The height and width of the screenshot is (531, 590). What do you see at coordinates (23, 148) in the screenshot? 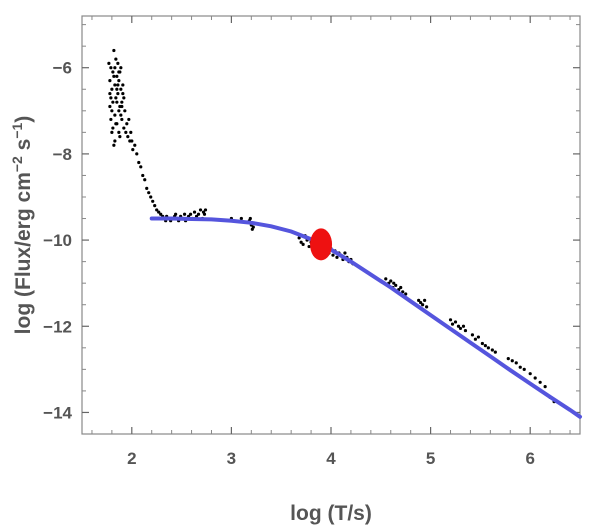
I see `y-axis-label-mid: s` at bounding box center [23, 148].